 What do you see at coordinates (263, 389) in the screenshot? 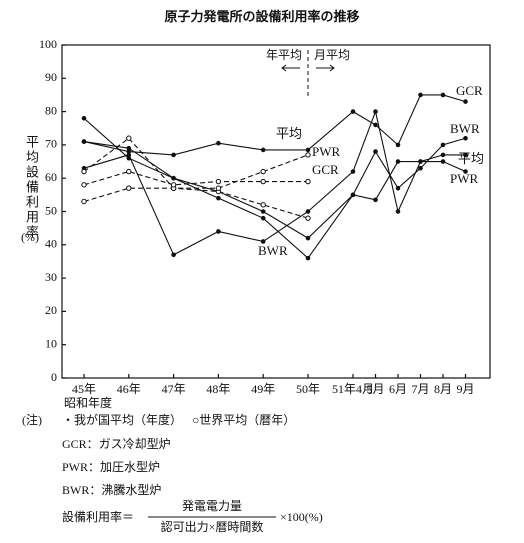
I see `x-tick-label: 49年` at bounding box center [263, 389].